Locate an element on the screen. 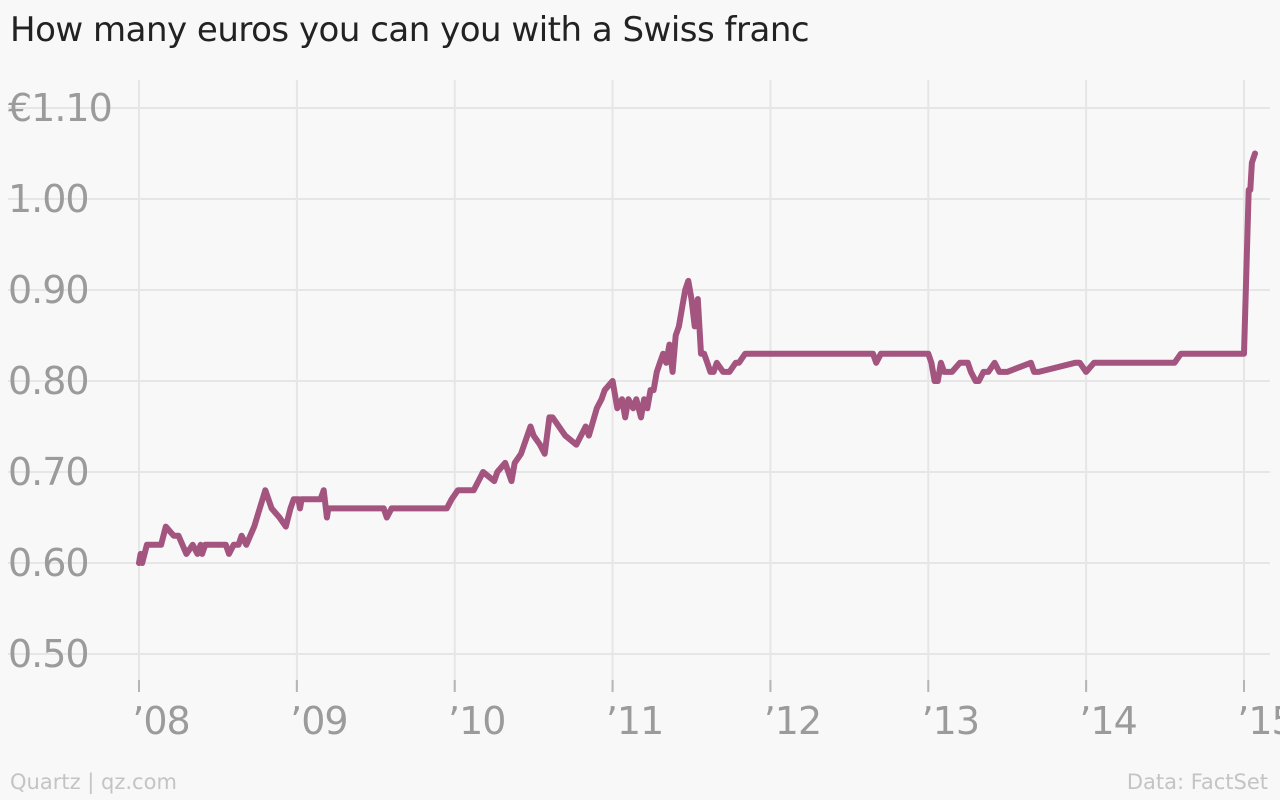 Image resolution: width=1280 pixels, height=800 pixels. y-tick-label: 0.80 is located at coordinates (48, 381).